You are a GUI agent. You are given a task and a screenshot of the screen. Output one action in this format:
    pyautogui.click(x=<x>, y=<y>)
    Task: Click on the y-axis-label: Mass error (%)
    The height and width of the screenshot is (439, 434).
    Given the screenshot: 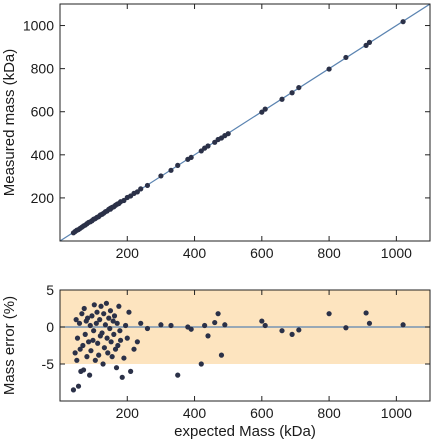 What is the action you would take?
    pyautogui.click(x=9, y=345)
    